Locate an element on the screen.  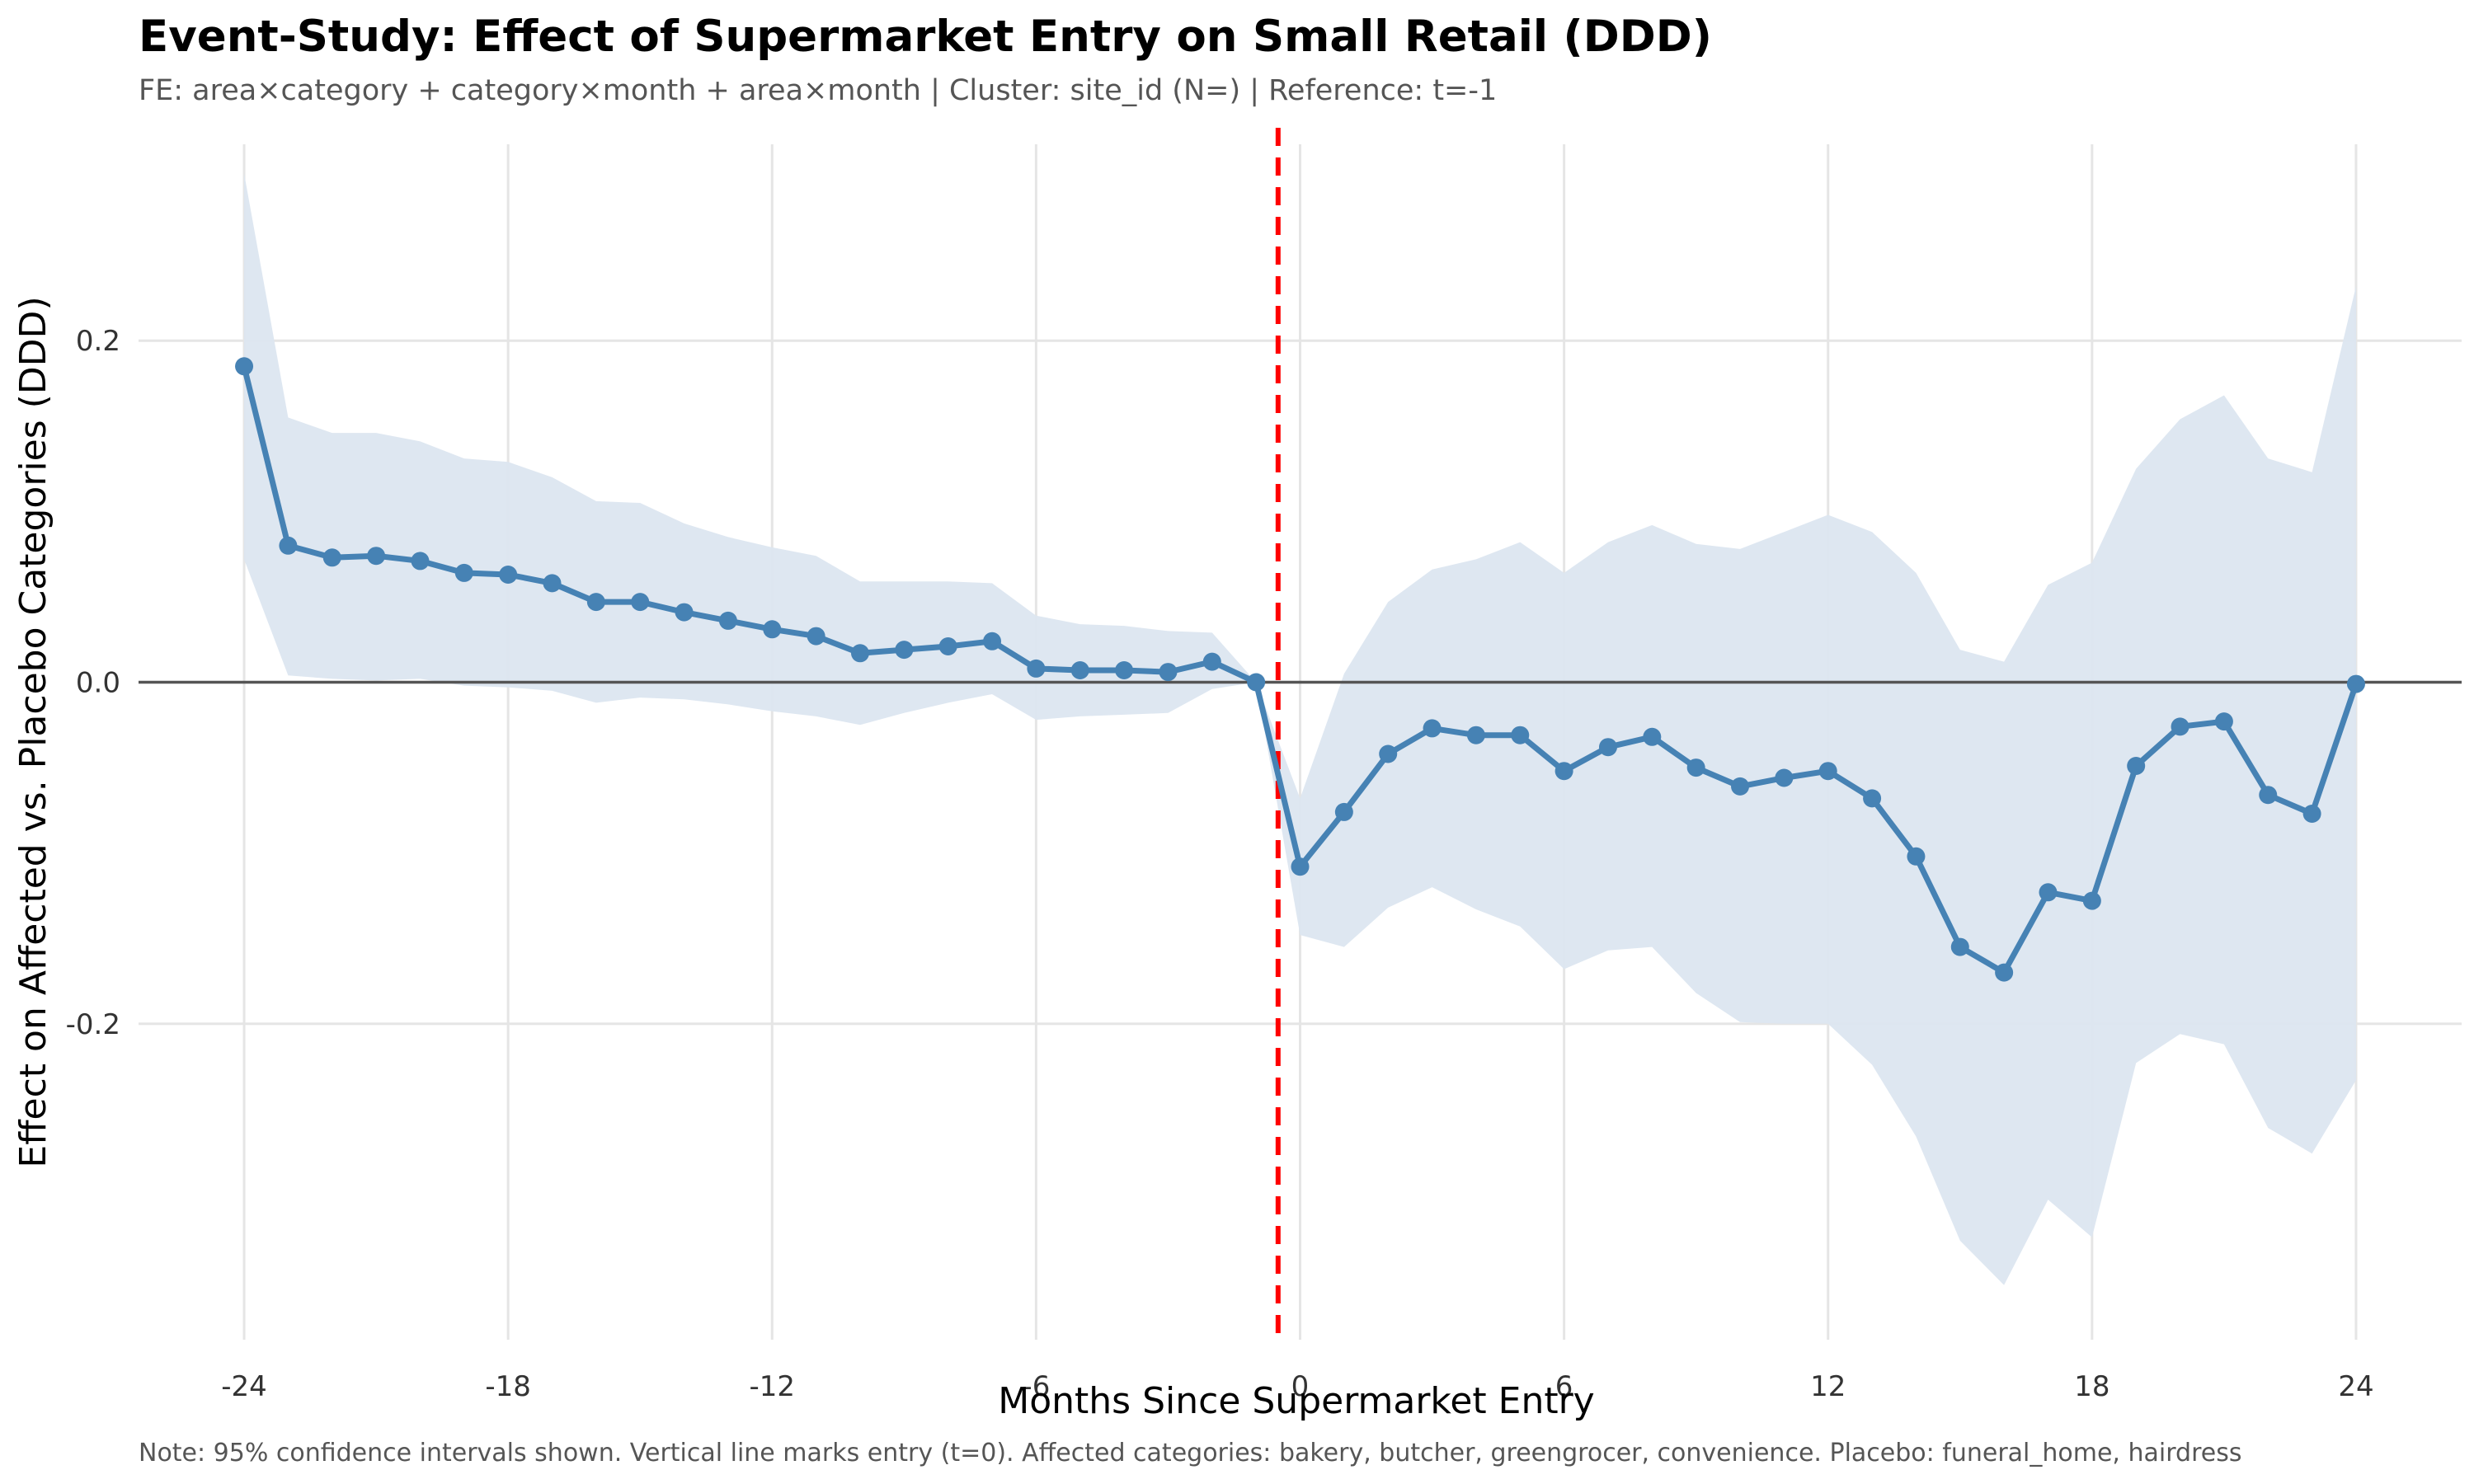
x-tick-label: -18 is located at coordinates (508, 1386).